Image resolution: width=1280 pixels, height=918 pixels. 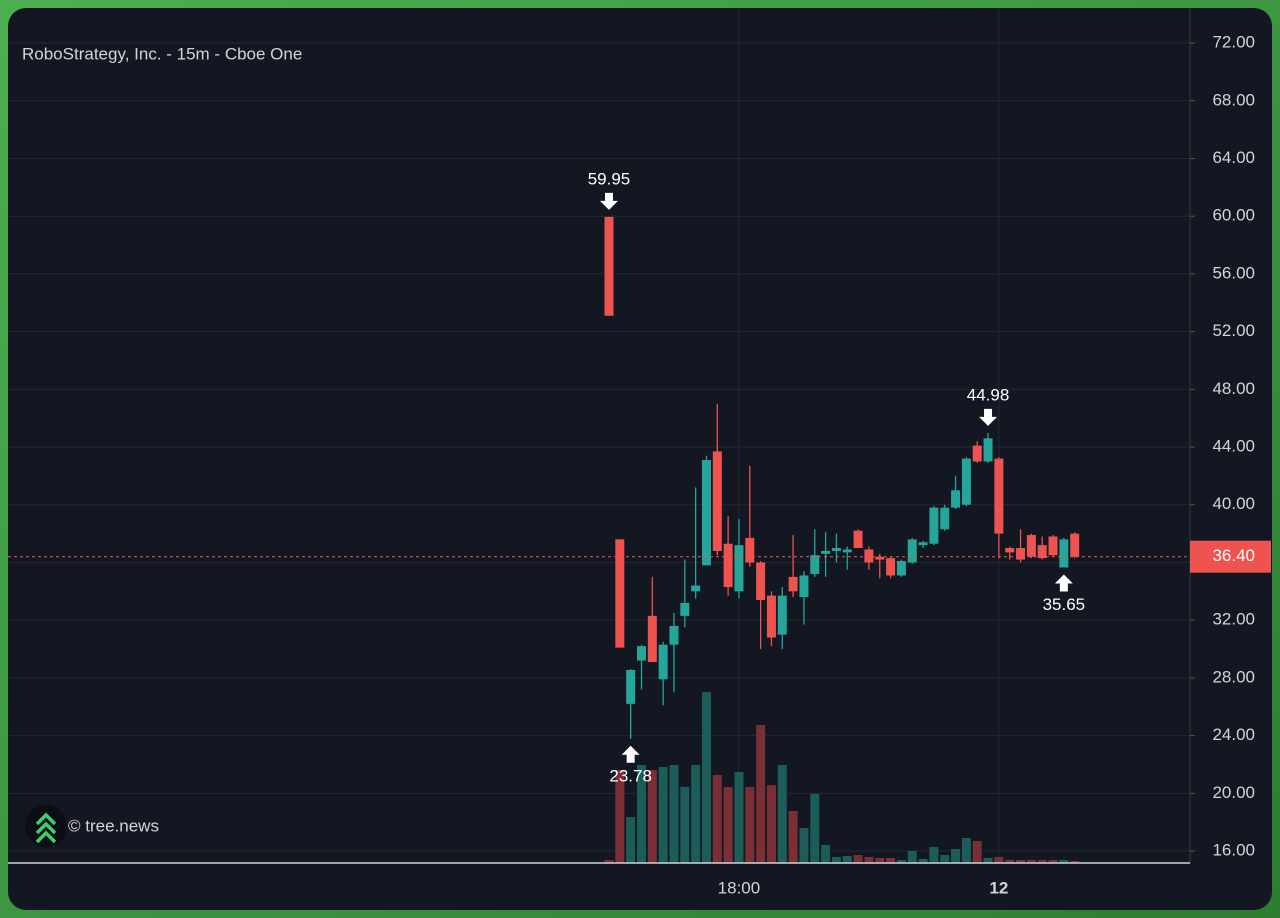 What do you see at coordinates (1233, 330) in the screenshot?
I see `y-tick-label: 52.00` at bounding box center [1233, 330].